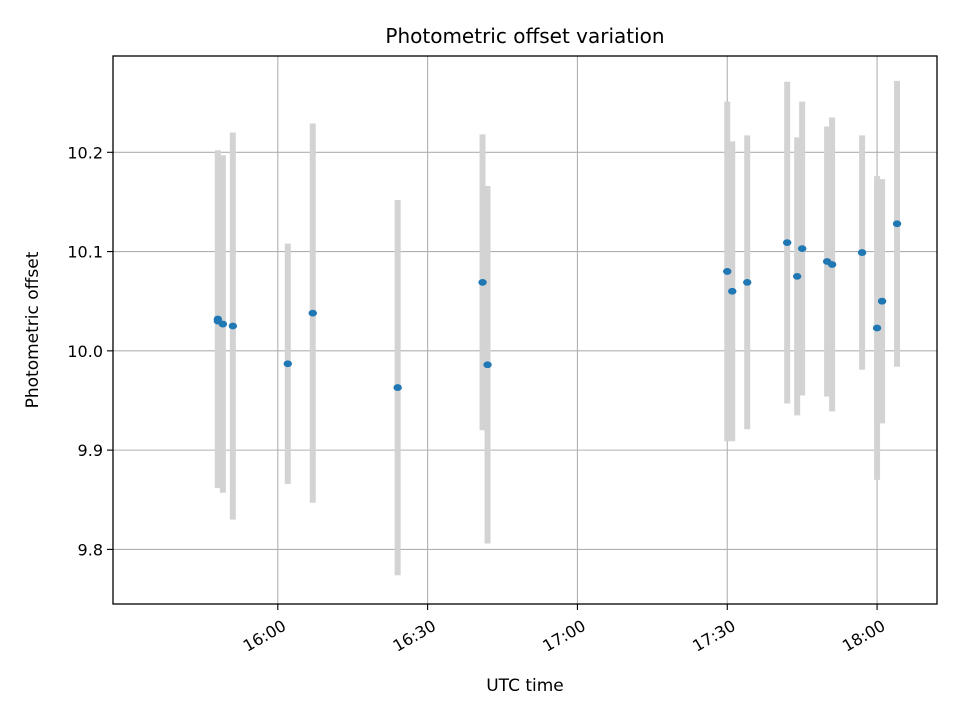 Image resolution: width=960 pixels, height=720 pixels. What do you see at coordinates (85, 152) in the screenshot?
I see `y-tick-label: 10.2` at bounding box center [85, 152].